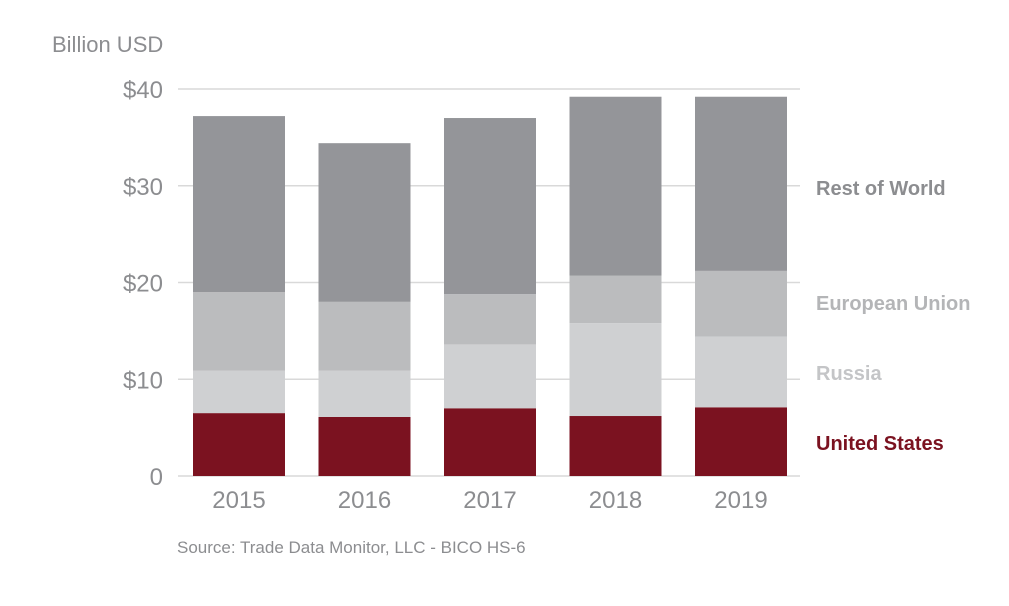  I want to click on y-tick-label: $10, so click(143, 380).